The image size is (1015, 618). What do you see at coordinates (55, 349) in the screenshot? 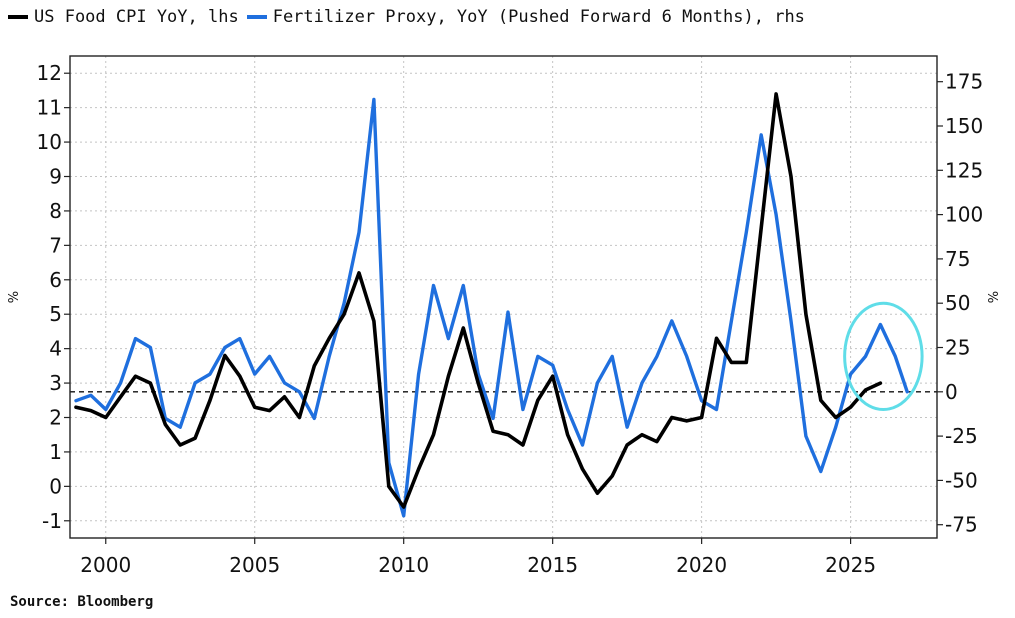
I see `y-left-tick-label: 4` at bounding box center [55, 349].